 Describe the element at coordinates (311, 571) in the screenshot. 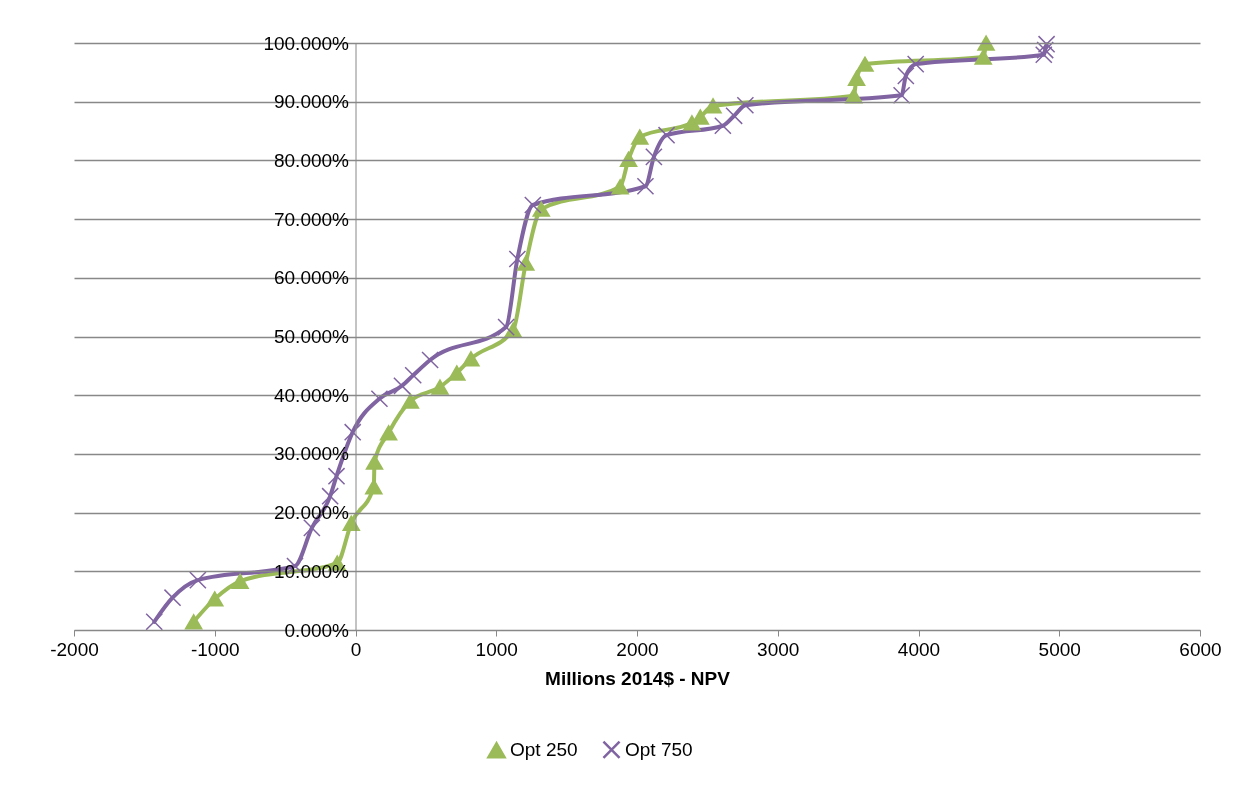

I see `y-tick-label: 10.000%` at that location.